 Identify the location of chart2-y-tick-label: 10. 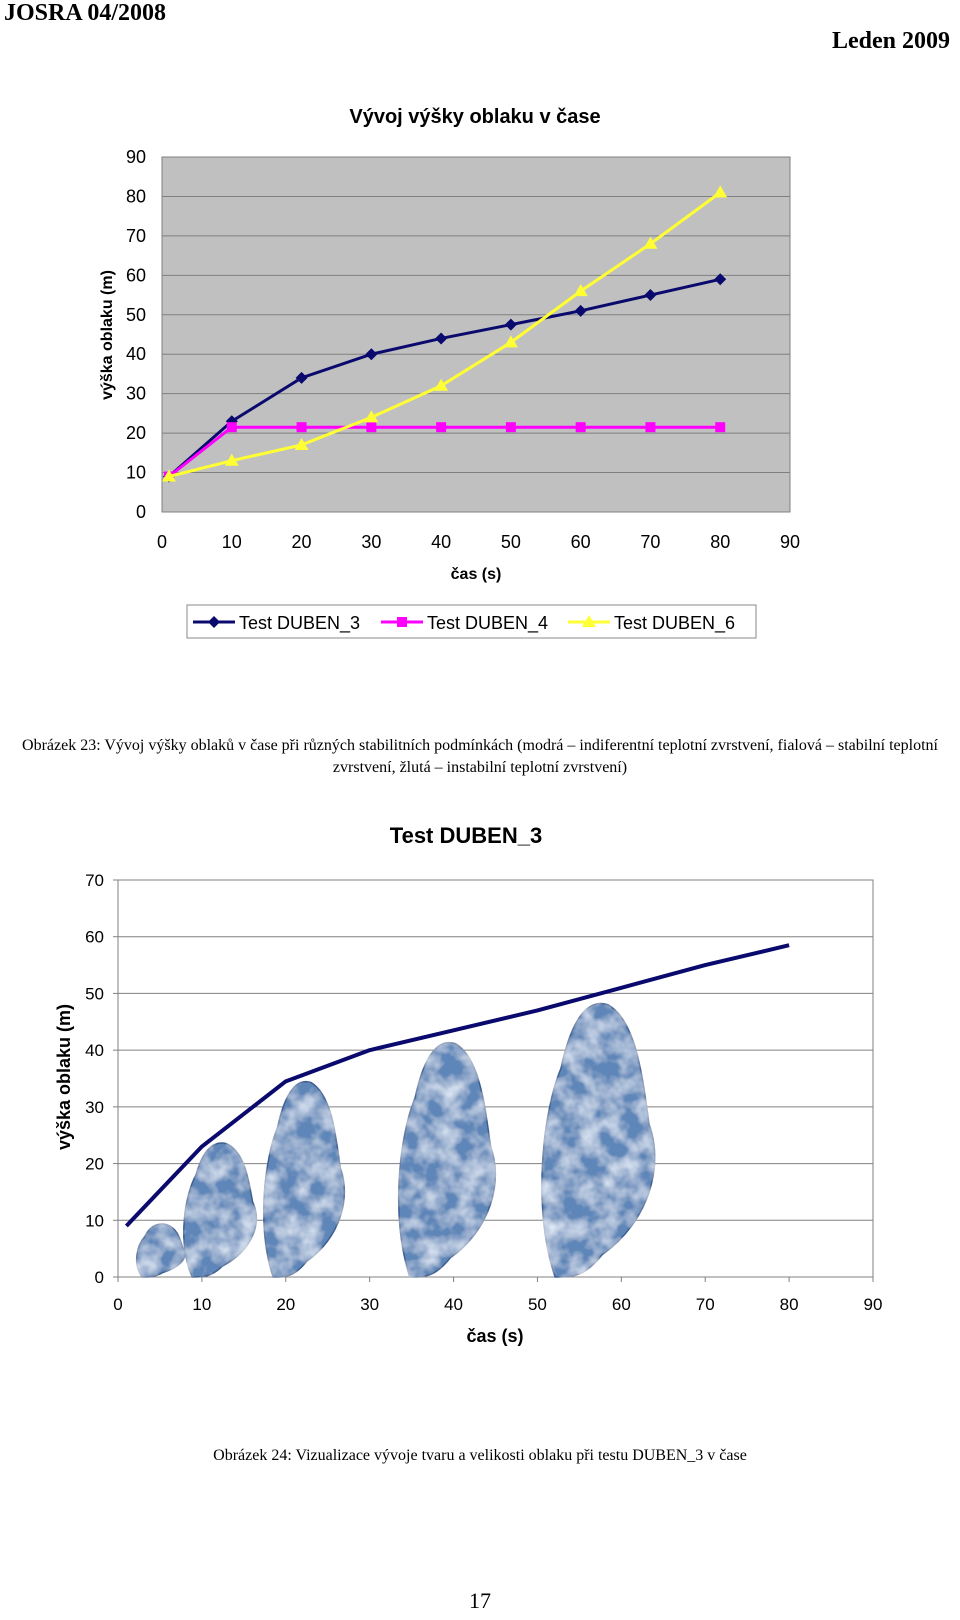
(94, 1220).